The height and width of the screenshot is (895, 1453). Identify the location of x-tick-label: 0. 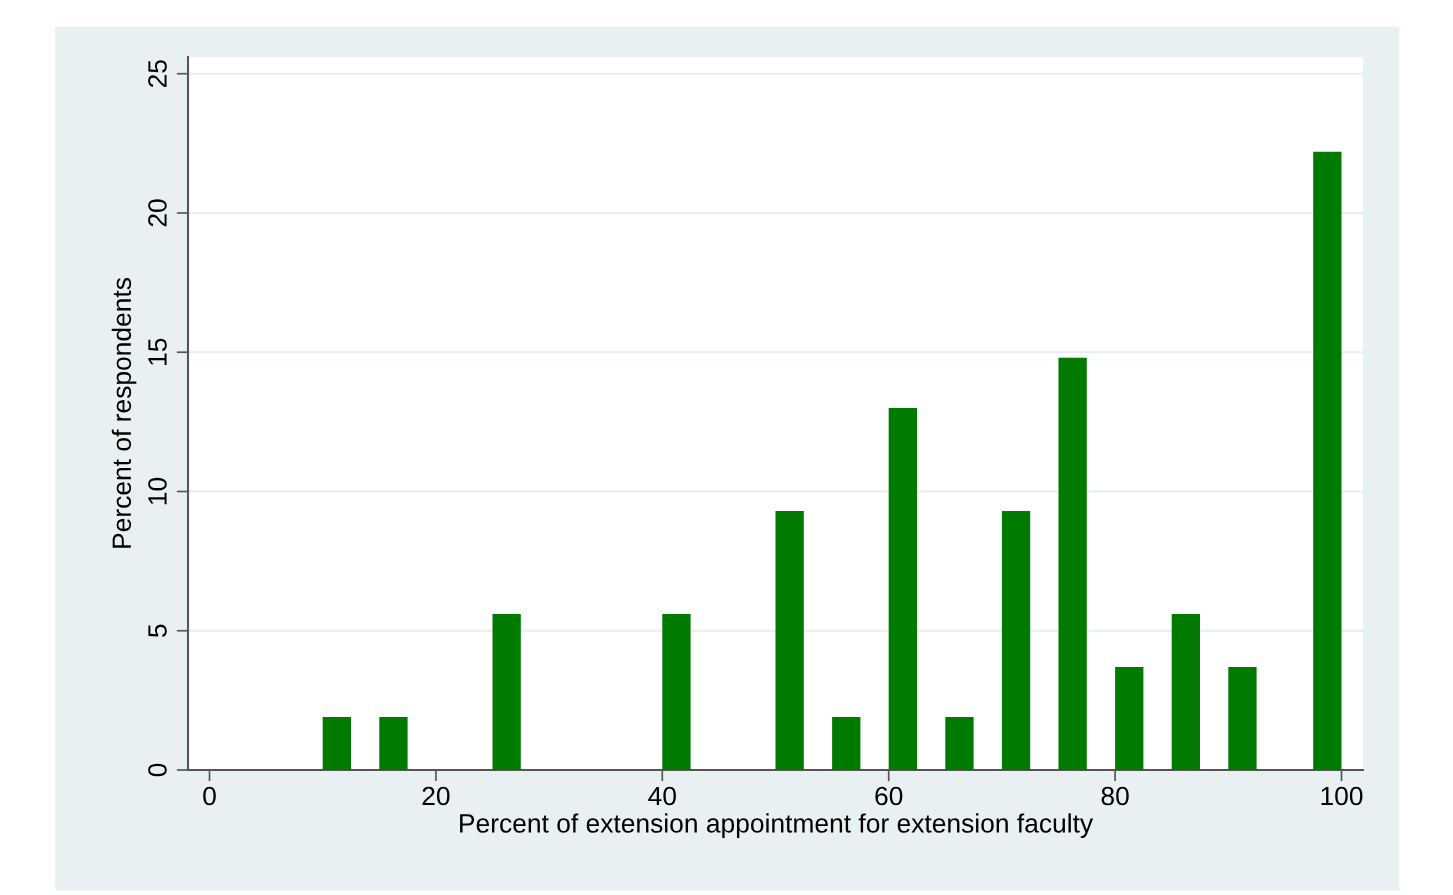
(209, 796).